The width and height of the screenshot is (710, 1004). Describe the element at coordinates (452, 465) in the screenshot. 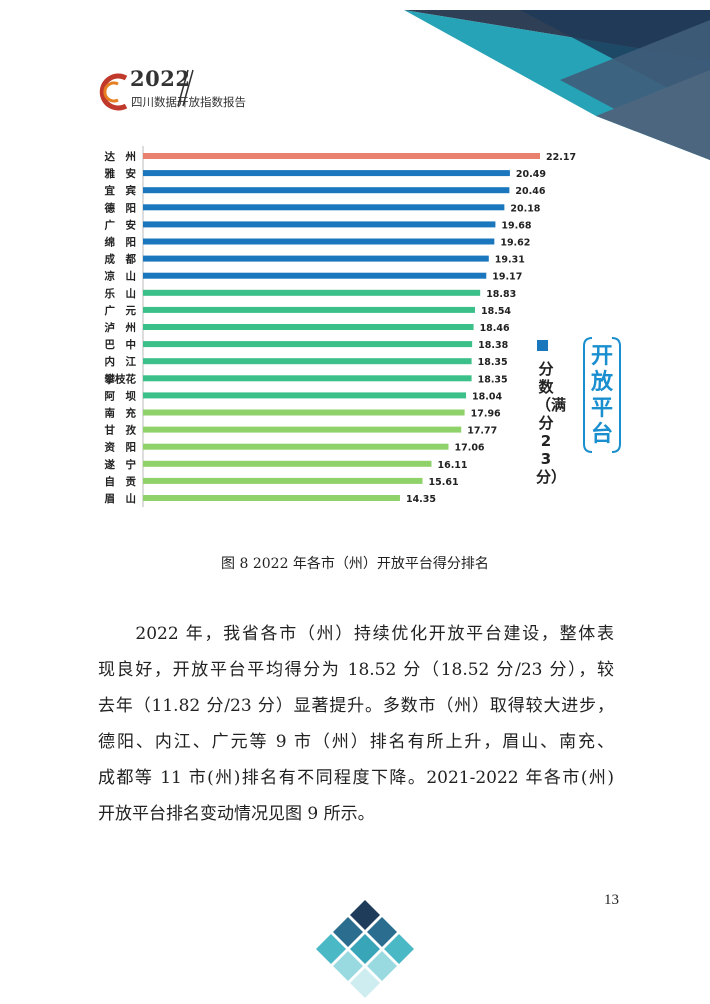

I see `value-label: 16.11` at that location.